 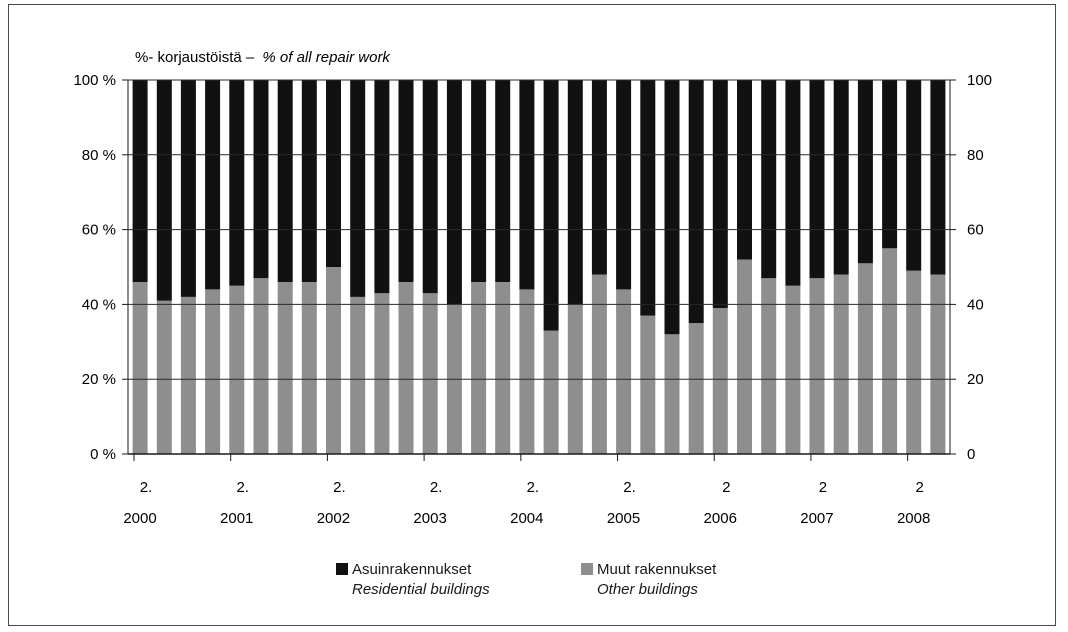 I want to click on y-ticks-left: 100 % 80 % 60 % 40 % 20 % 0 %, so click(x=100, y=267).